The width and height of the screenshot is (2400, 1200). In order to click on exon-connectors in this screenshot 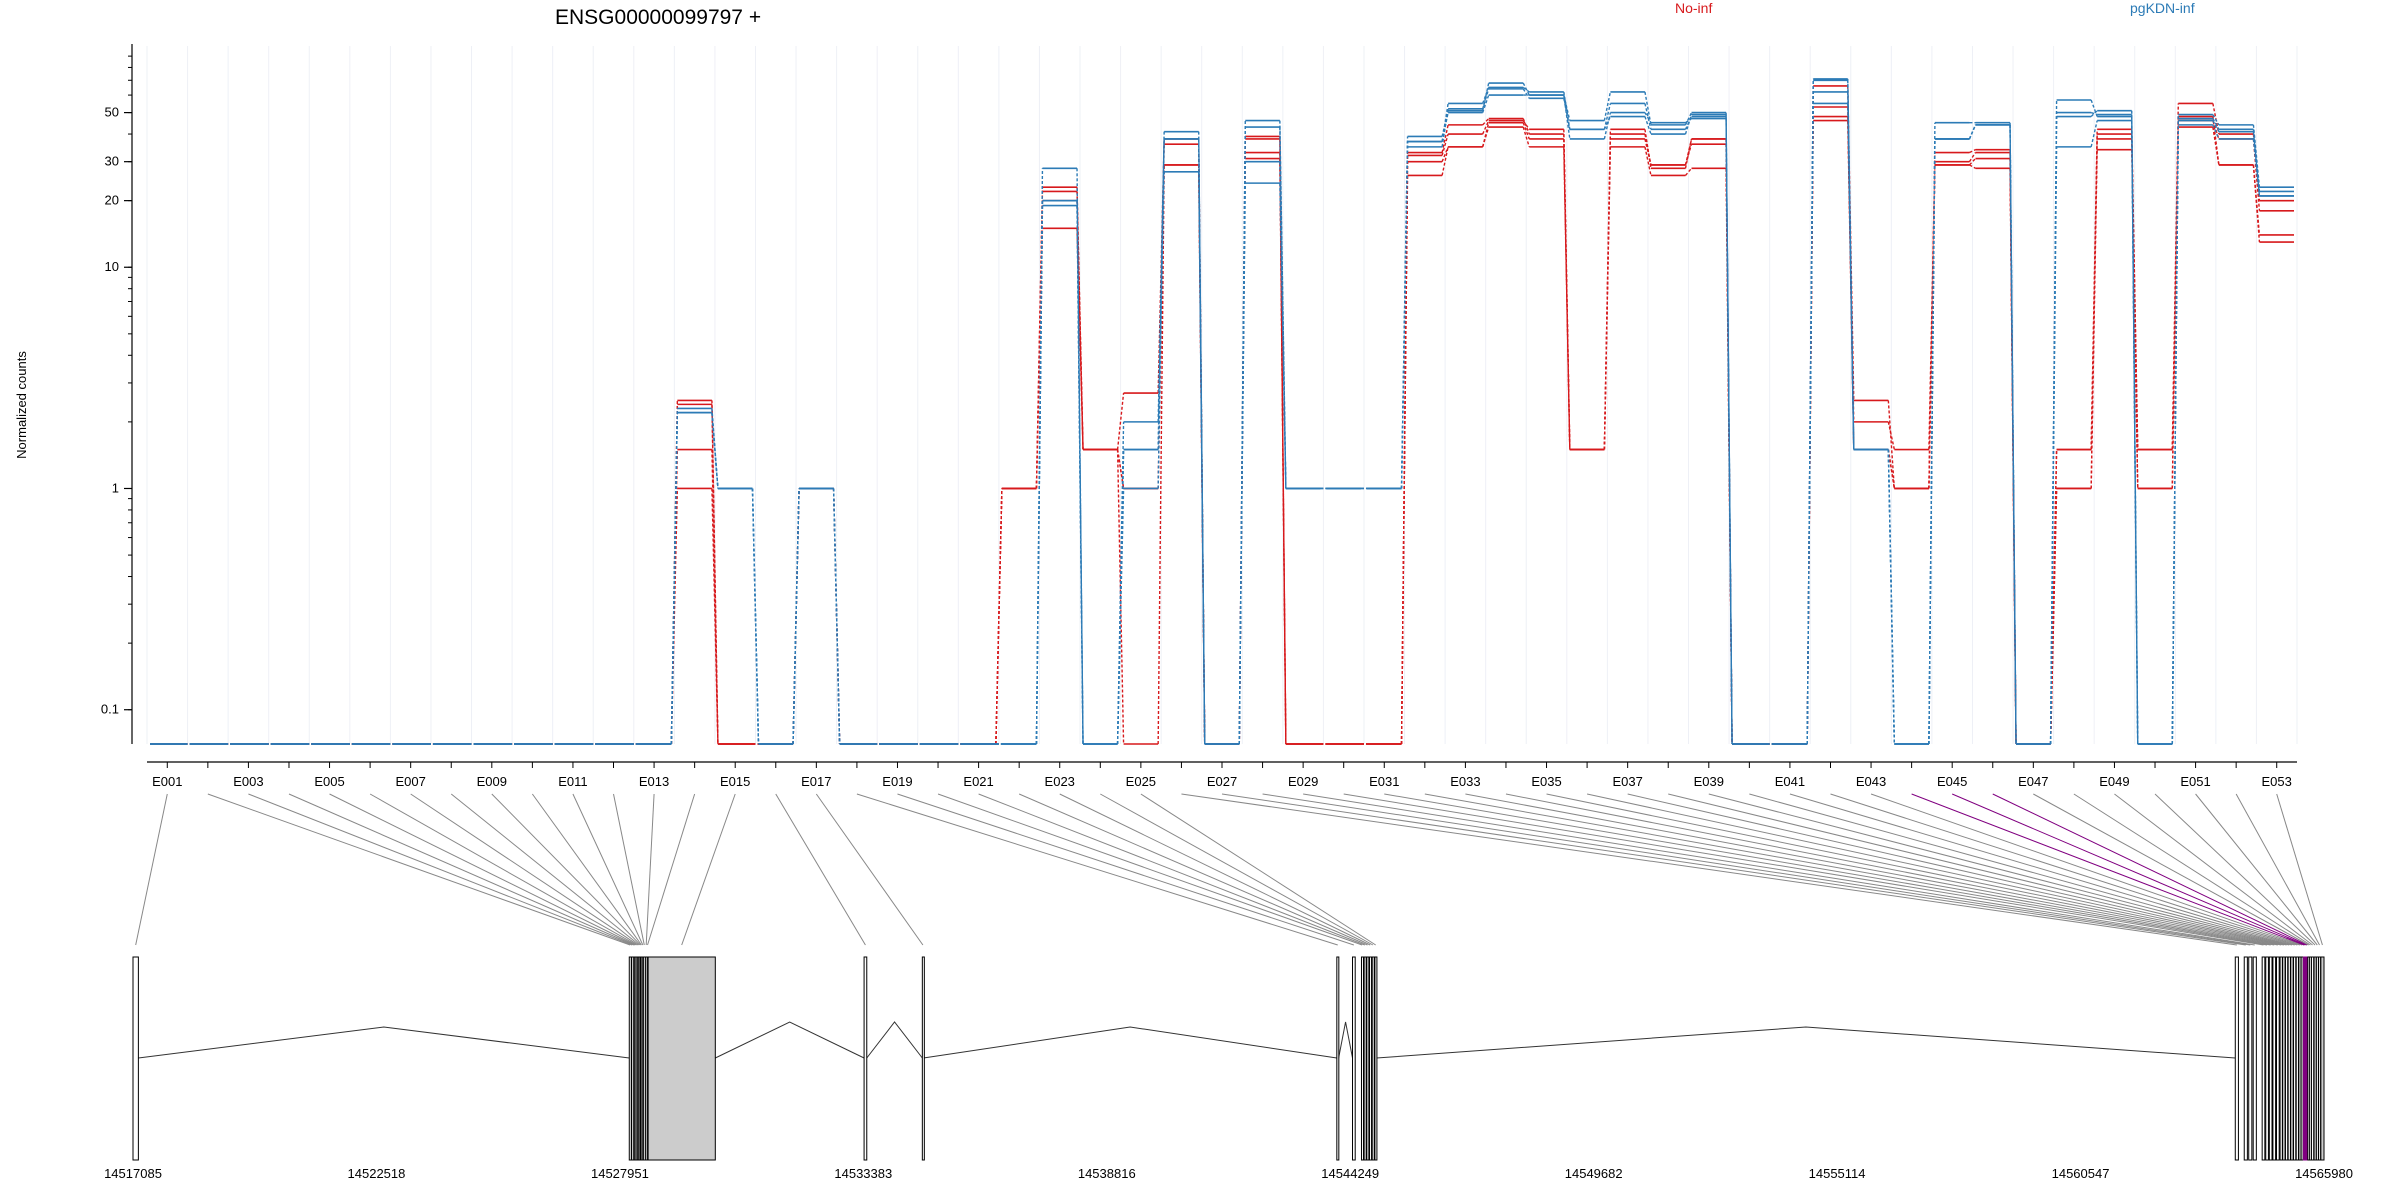, I will do `click(1229, 869)`.